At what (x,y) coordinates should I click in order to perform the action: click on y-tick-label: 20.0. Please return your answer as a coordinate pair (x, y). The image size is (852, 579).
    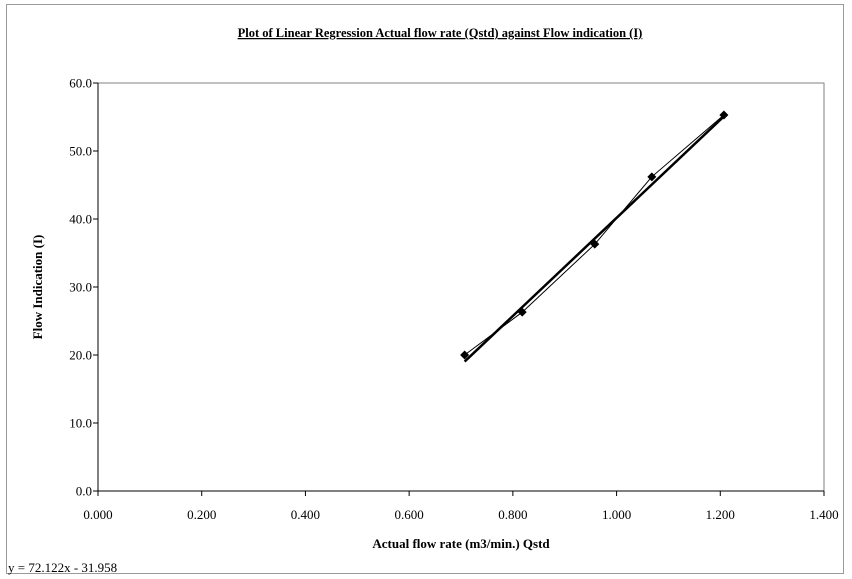
    Looking at the image, I should click on (80, 355).